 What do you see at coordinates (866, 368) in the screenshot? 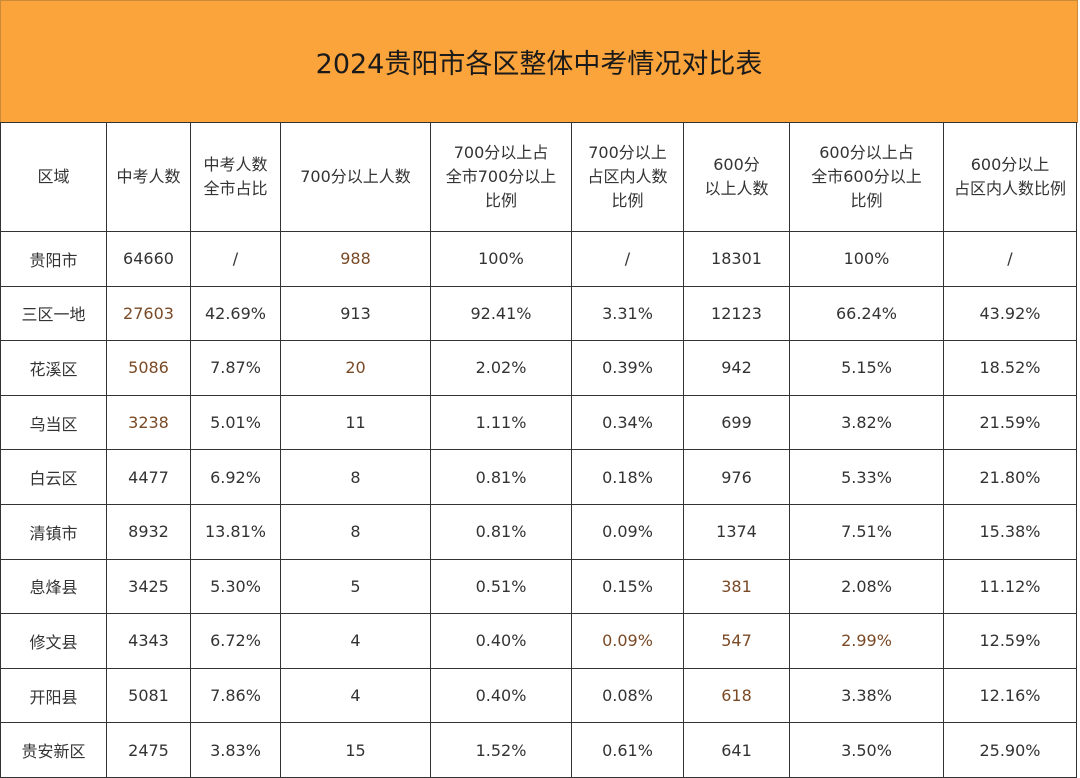
I see `value-cell: 5.15%` at bounding box center [866, 368].